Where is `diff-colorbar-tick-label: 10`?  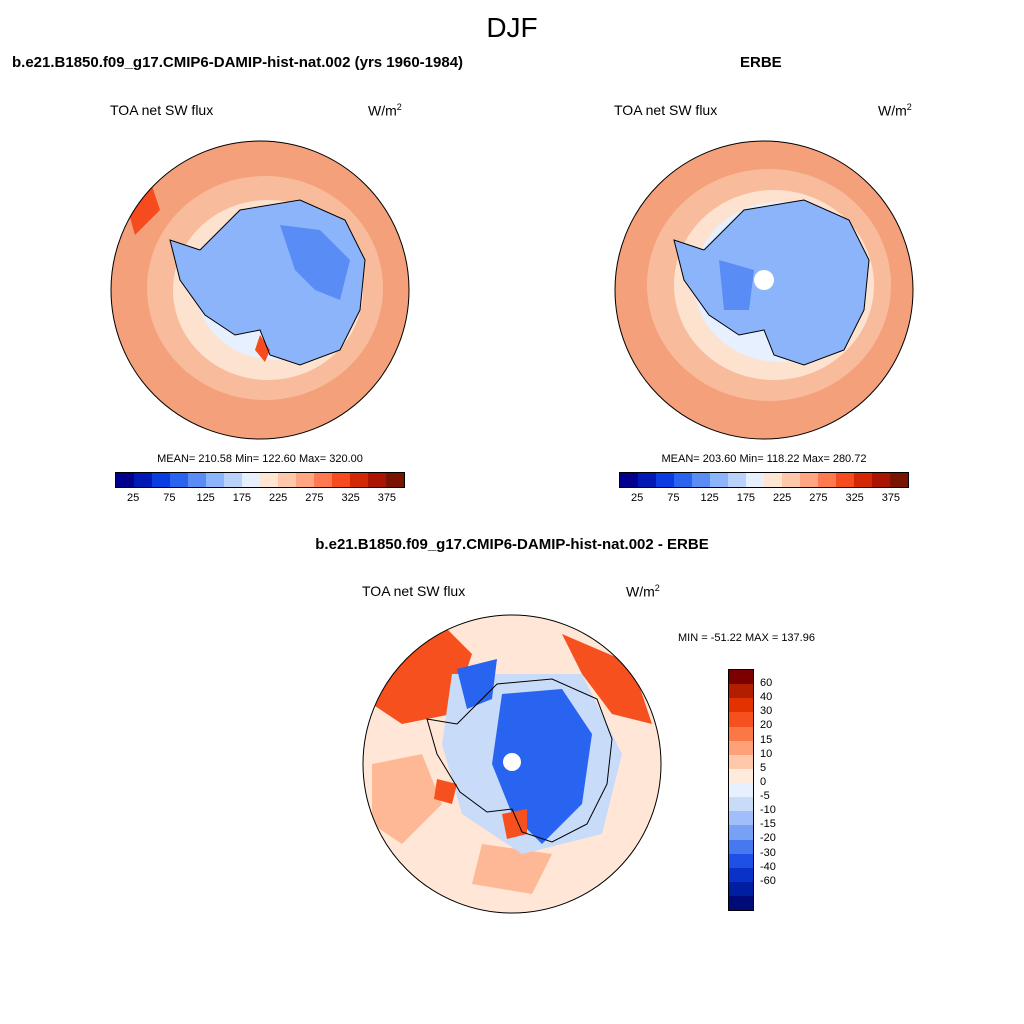 diff-colorbar-tick-label: 10 is located at coordinates (766, 753).